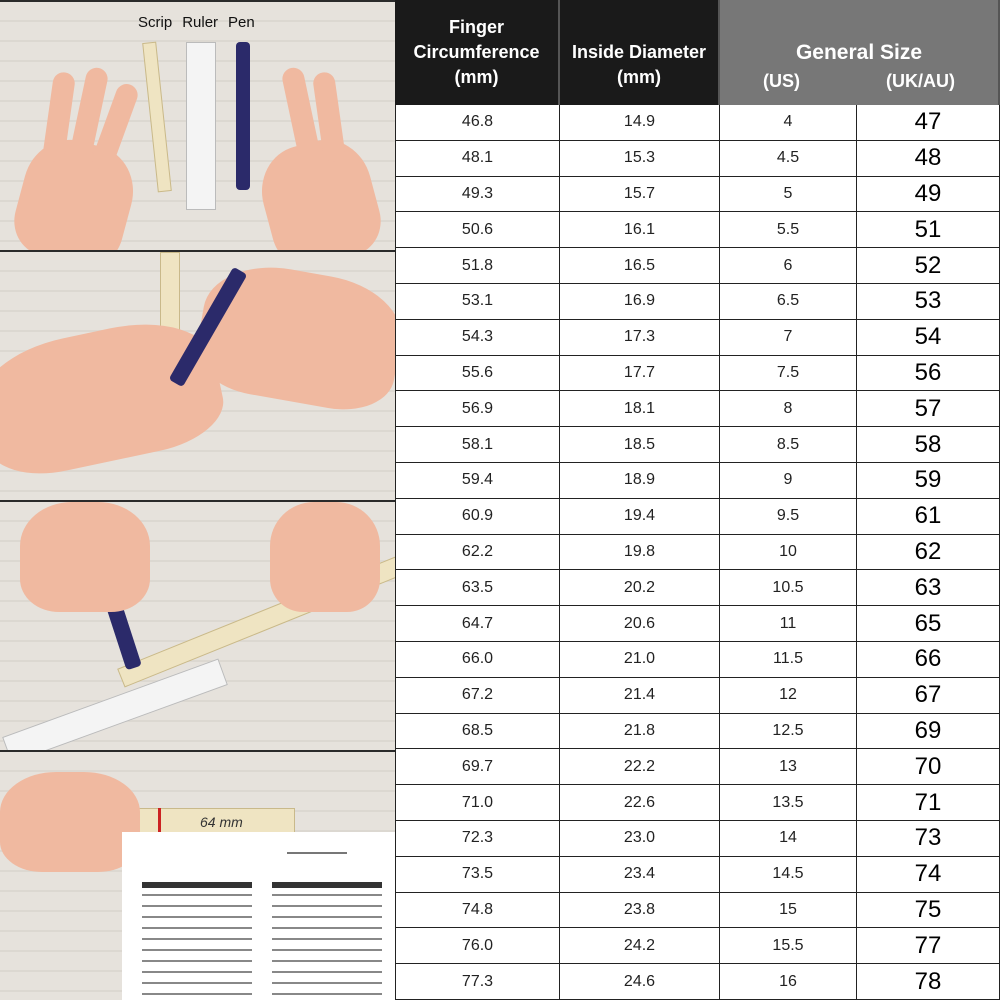 Image resolution: width=1000 pixels, height=1000 pixels. I want to click on header-general-size: General Size (US) (UK/AU), so click(860, 52).